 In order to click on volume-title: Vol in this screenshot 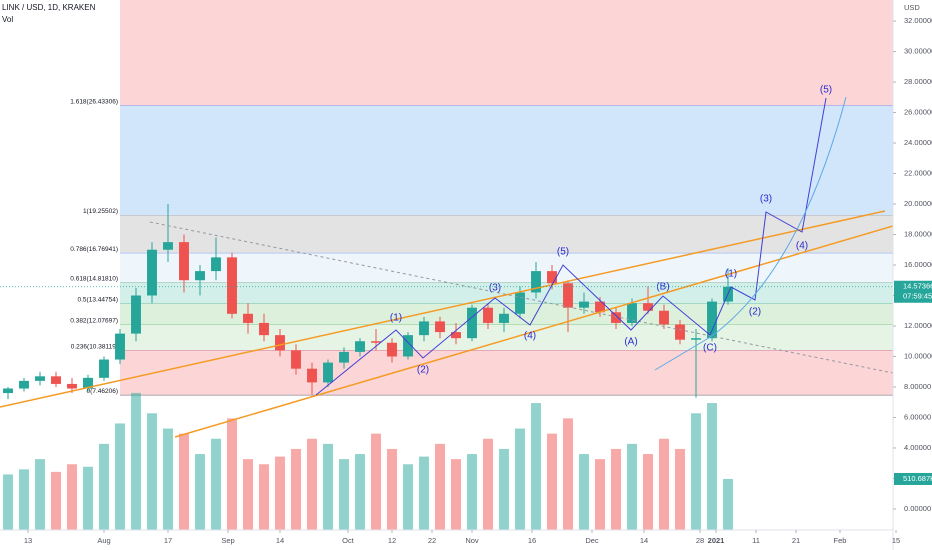, I will do `click(7, 19)`.